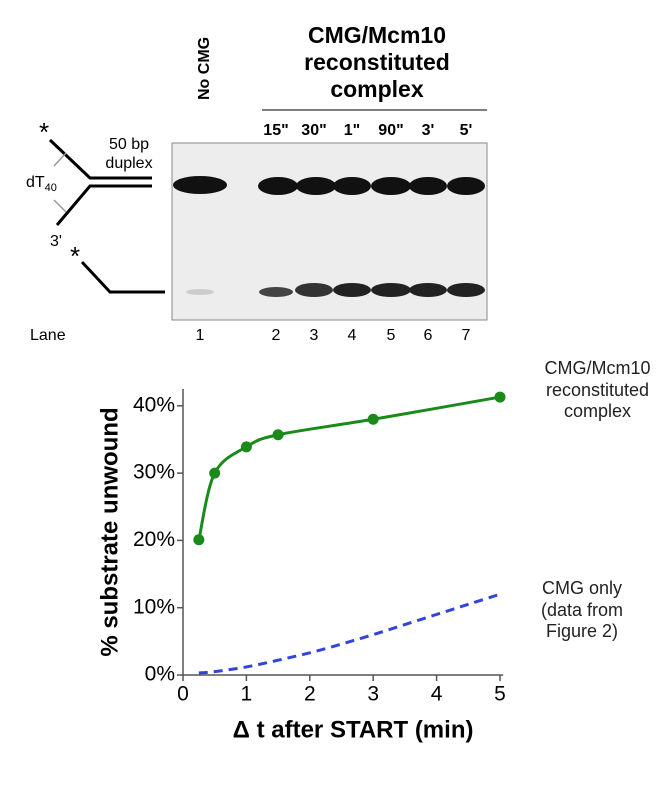  I want to click on series-label: CMG/Mcm10 reconstituted complex, so click(597, 390).